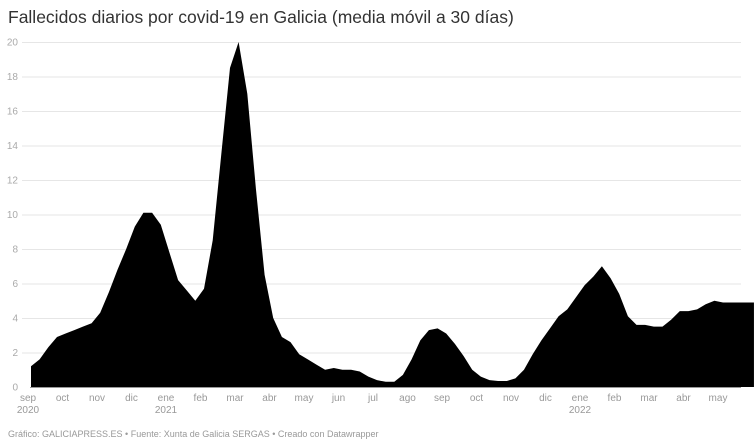  Describe the element at coordinates (407, 398) in the screenshot. I see `x-tick-label: ago` at that location.